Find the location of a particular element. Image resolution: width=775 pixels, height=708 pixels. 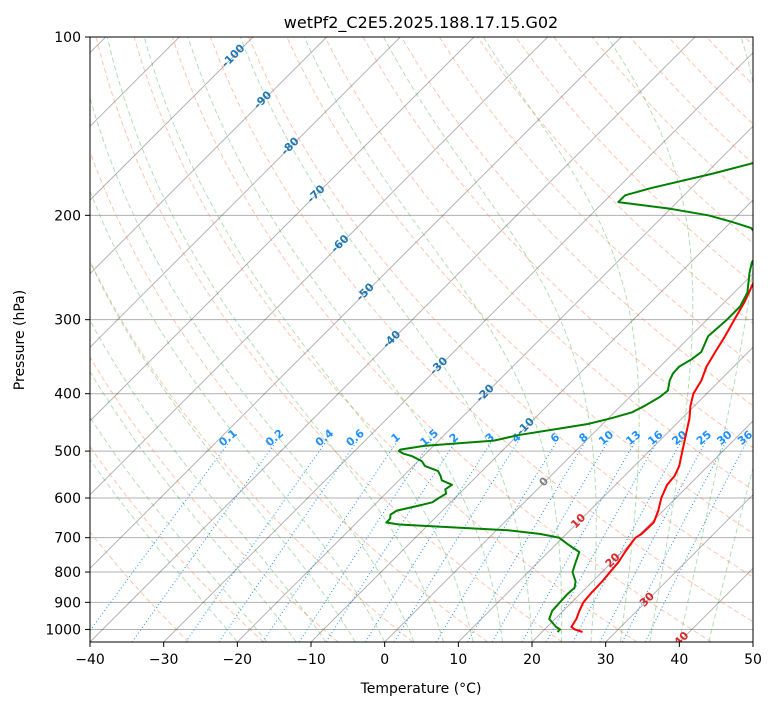

y-tick-label: 400 is located at coordinates (67, 395).